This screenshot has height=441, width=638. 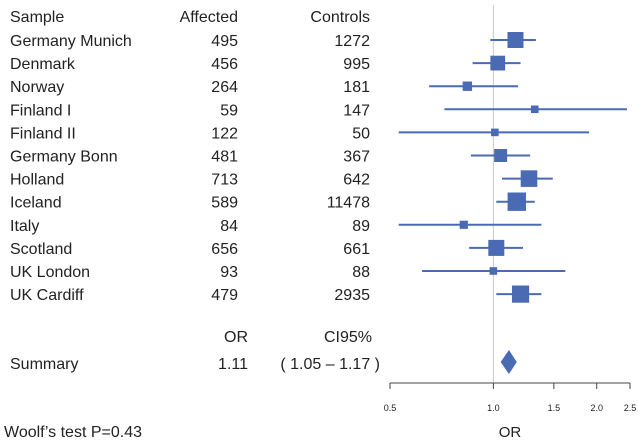 I want to click on study-row: Italy 84 89, so click(x=276, y=226).